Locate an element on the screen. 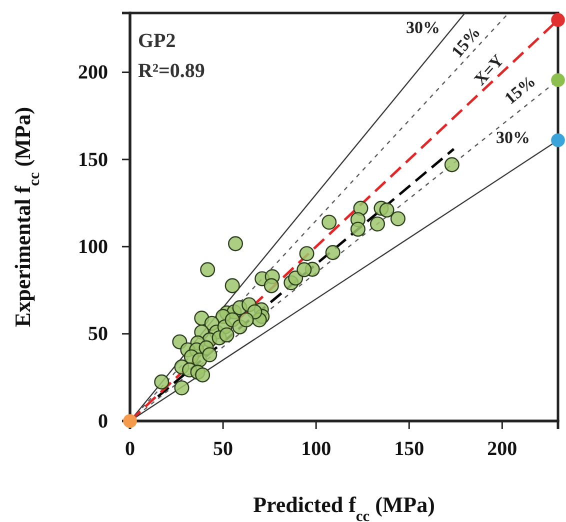 The width and height of the screenshot is (566, 522). x-axis-title: Predicted f$_{cc}$ (MPa) is located at coordinates (344, 507).